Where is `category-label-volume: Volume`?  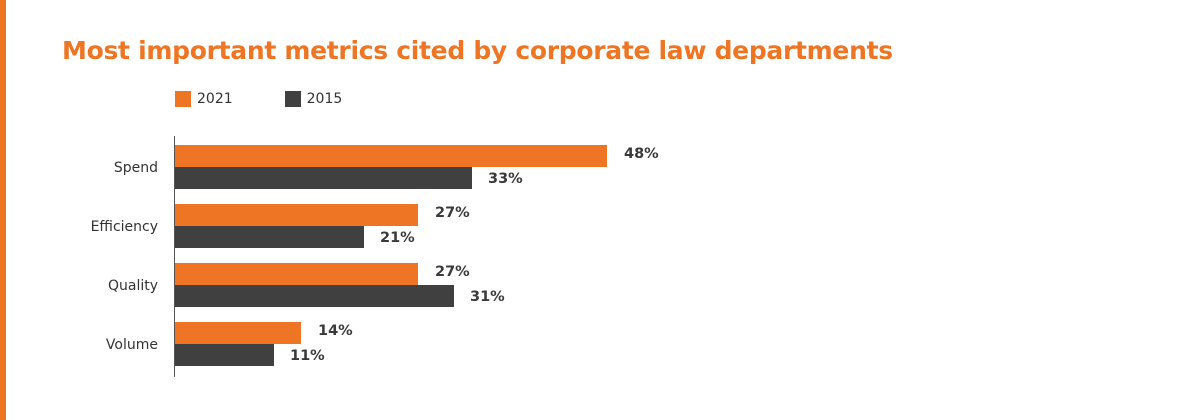
category-label-volume: Volume is located at coordinates (132, 345).